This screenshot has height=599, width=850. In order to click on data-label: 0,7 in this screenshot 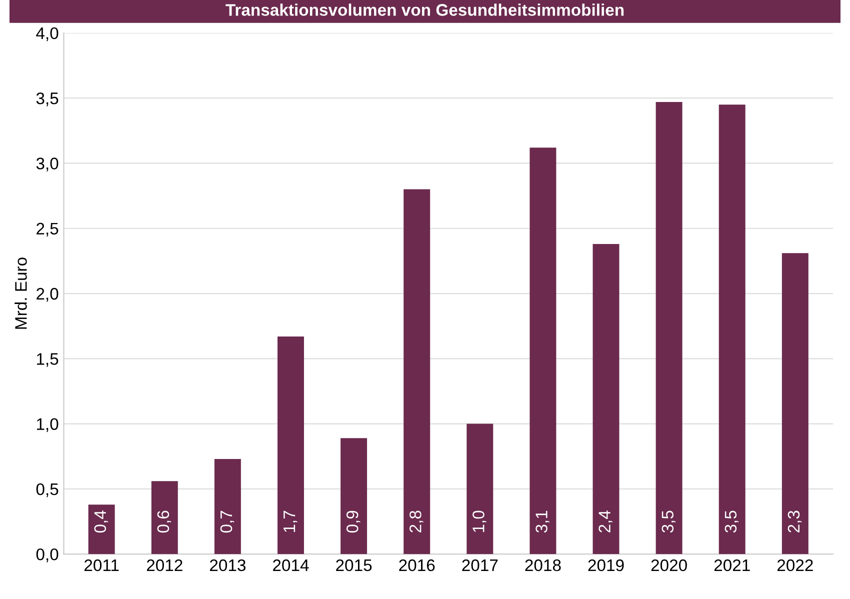, I will do `click(227, 521)`.